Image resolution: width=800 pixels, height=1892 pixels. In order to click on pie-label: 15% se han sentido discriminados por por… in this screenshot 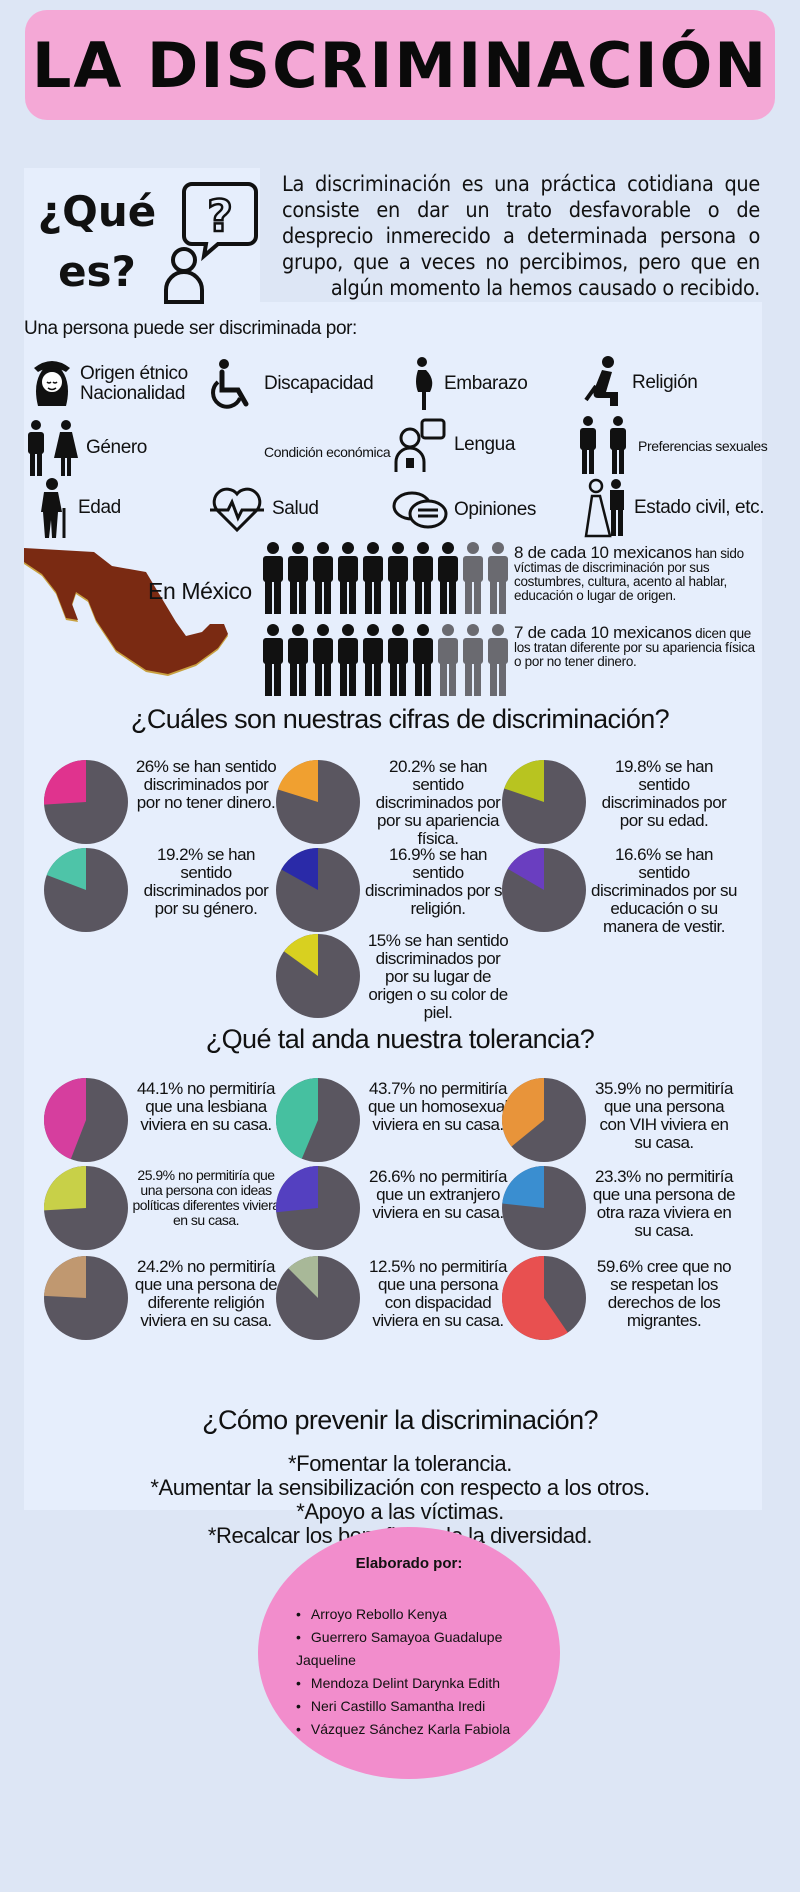, I will do `click(438, 976)`.